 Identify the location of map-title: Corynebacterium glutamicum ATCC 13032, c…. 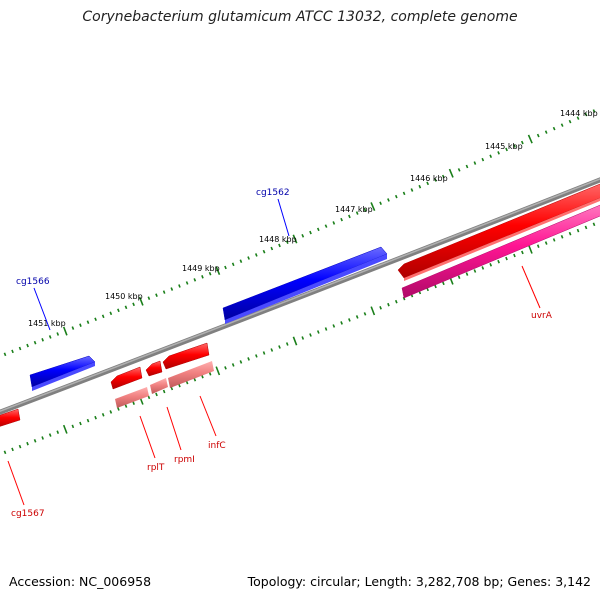
(300, 17).